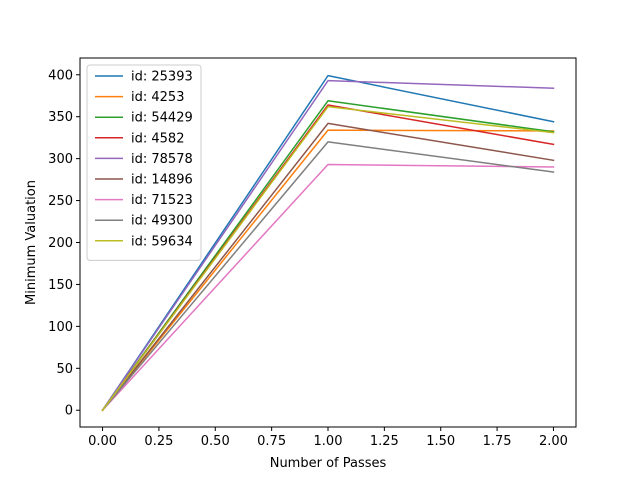 The height and width of the screenshot is (480, 640). What do you see at coordinates (60, 117) in the screenshot?
I see `y-tick-label: 350` at bounding box center [60, 117].